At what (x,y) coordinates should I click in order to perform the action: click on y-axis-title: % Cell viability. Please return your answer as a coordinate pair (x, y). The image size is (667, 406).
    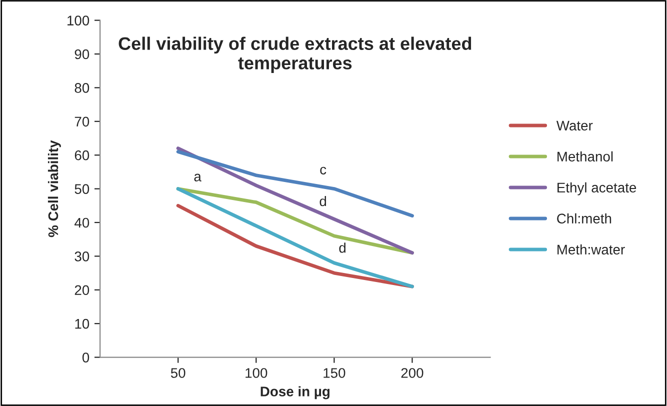
    Looking at the image, I should click on (54, 189).